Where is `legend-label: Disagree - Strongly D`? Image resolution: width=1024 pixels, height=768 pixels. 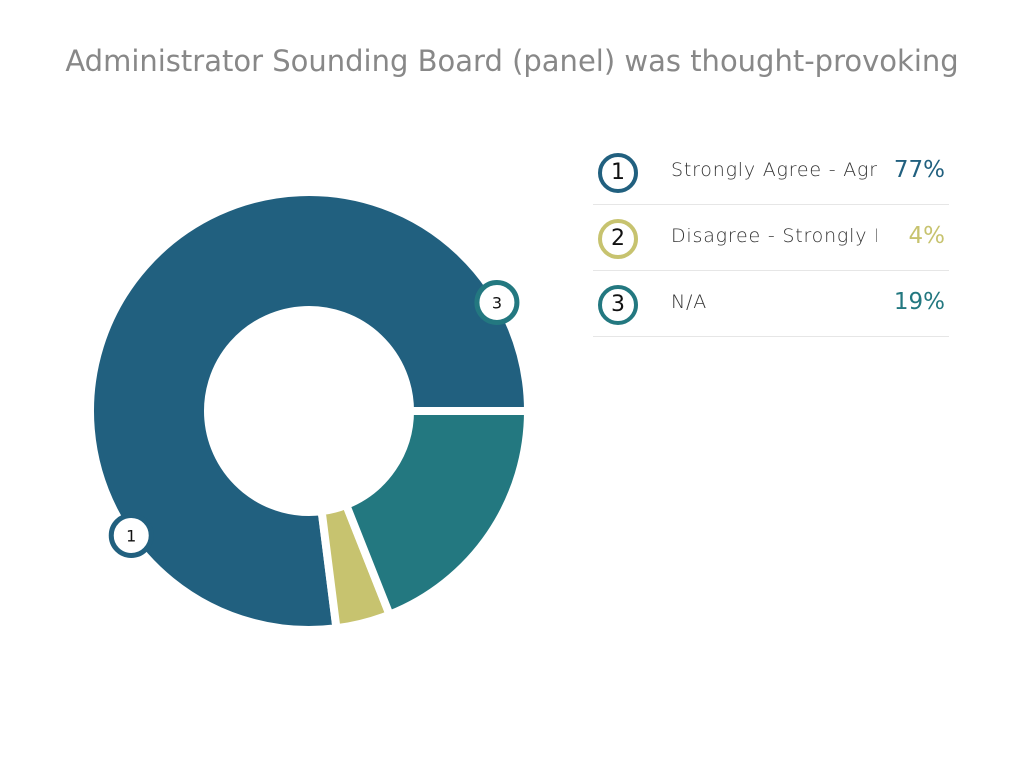
legend-label: Disagree - Strongly D is located at coordinates (774, 236).